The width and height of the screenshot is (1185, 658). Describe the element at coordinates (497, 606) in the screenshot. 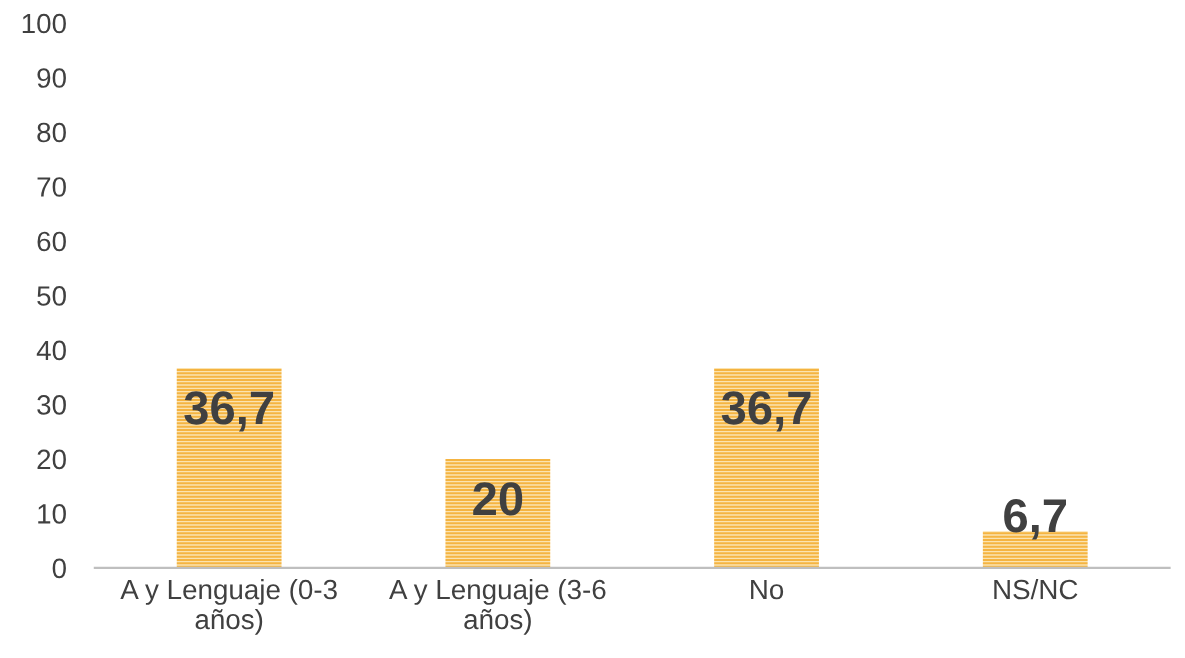

I see `x-tick-label: A y Lenguaje (3-6 años)` at that location.